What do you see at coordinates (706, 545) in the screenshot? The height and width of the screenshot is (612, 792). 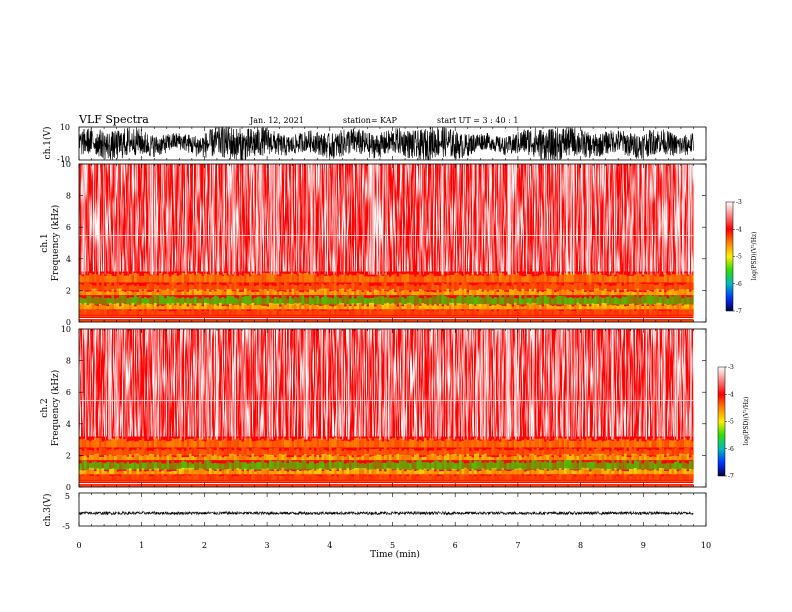 I see `time-tick-label: 10` at bounding box center [706, 545].